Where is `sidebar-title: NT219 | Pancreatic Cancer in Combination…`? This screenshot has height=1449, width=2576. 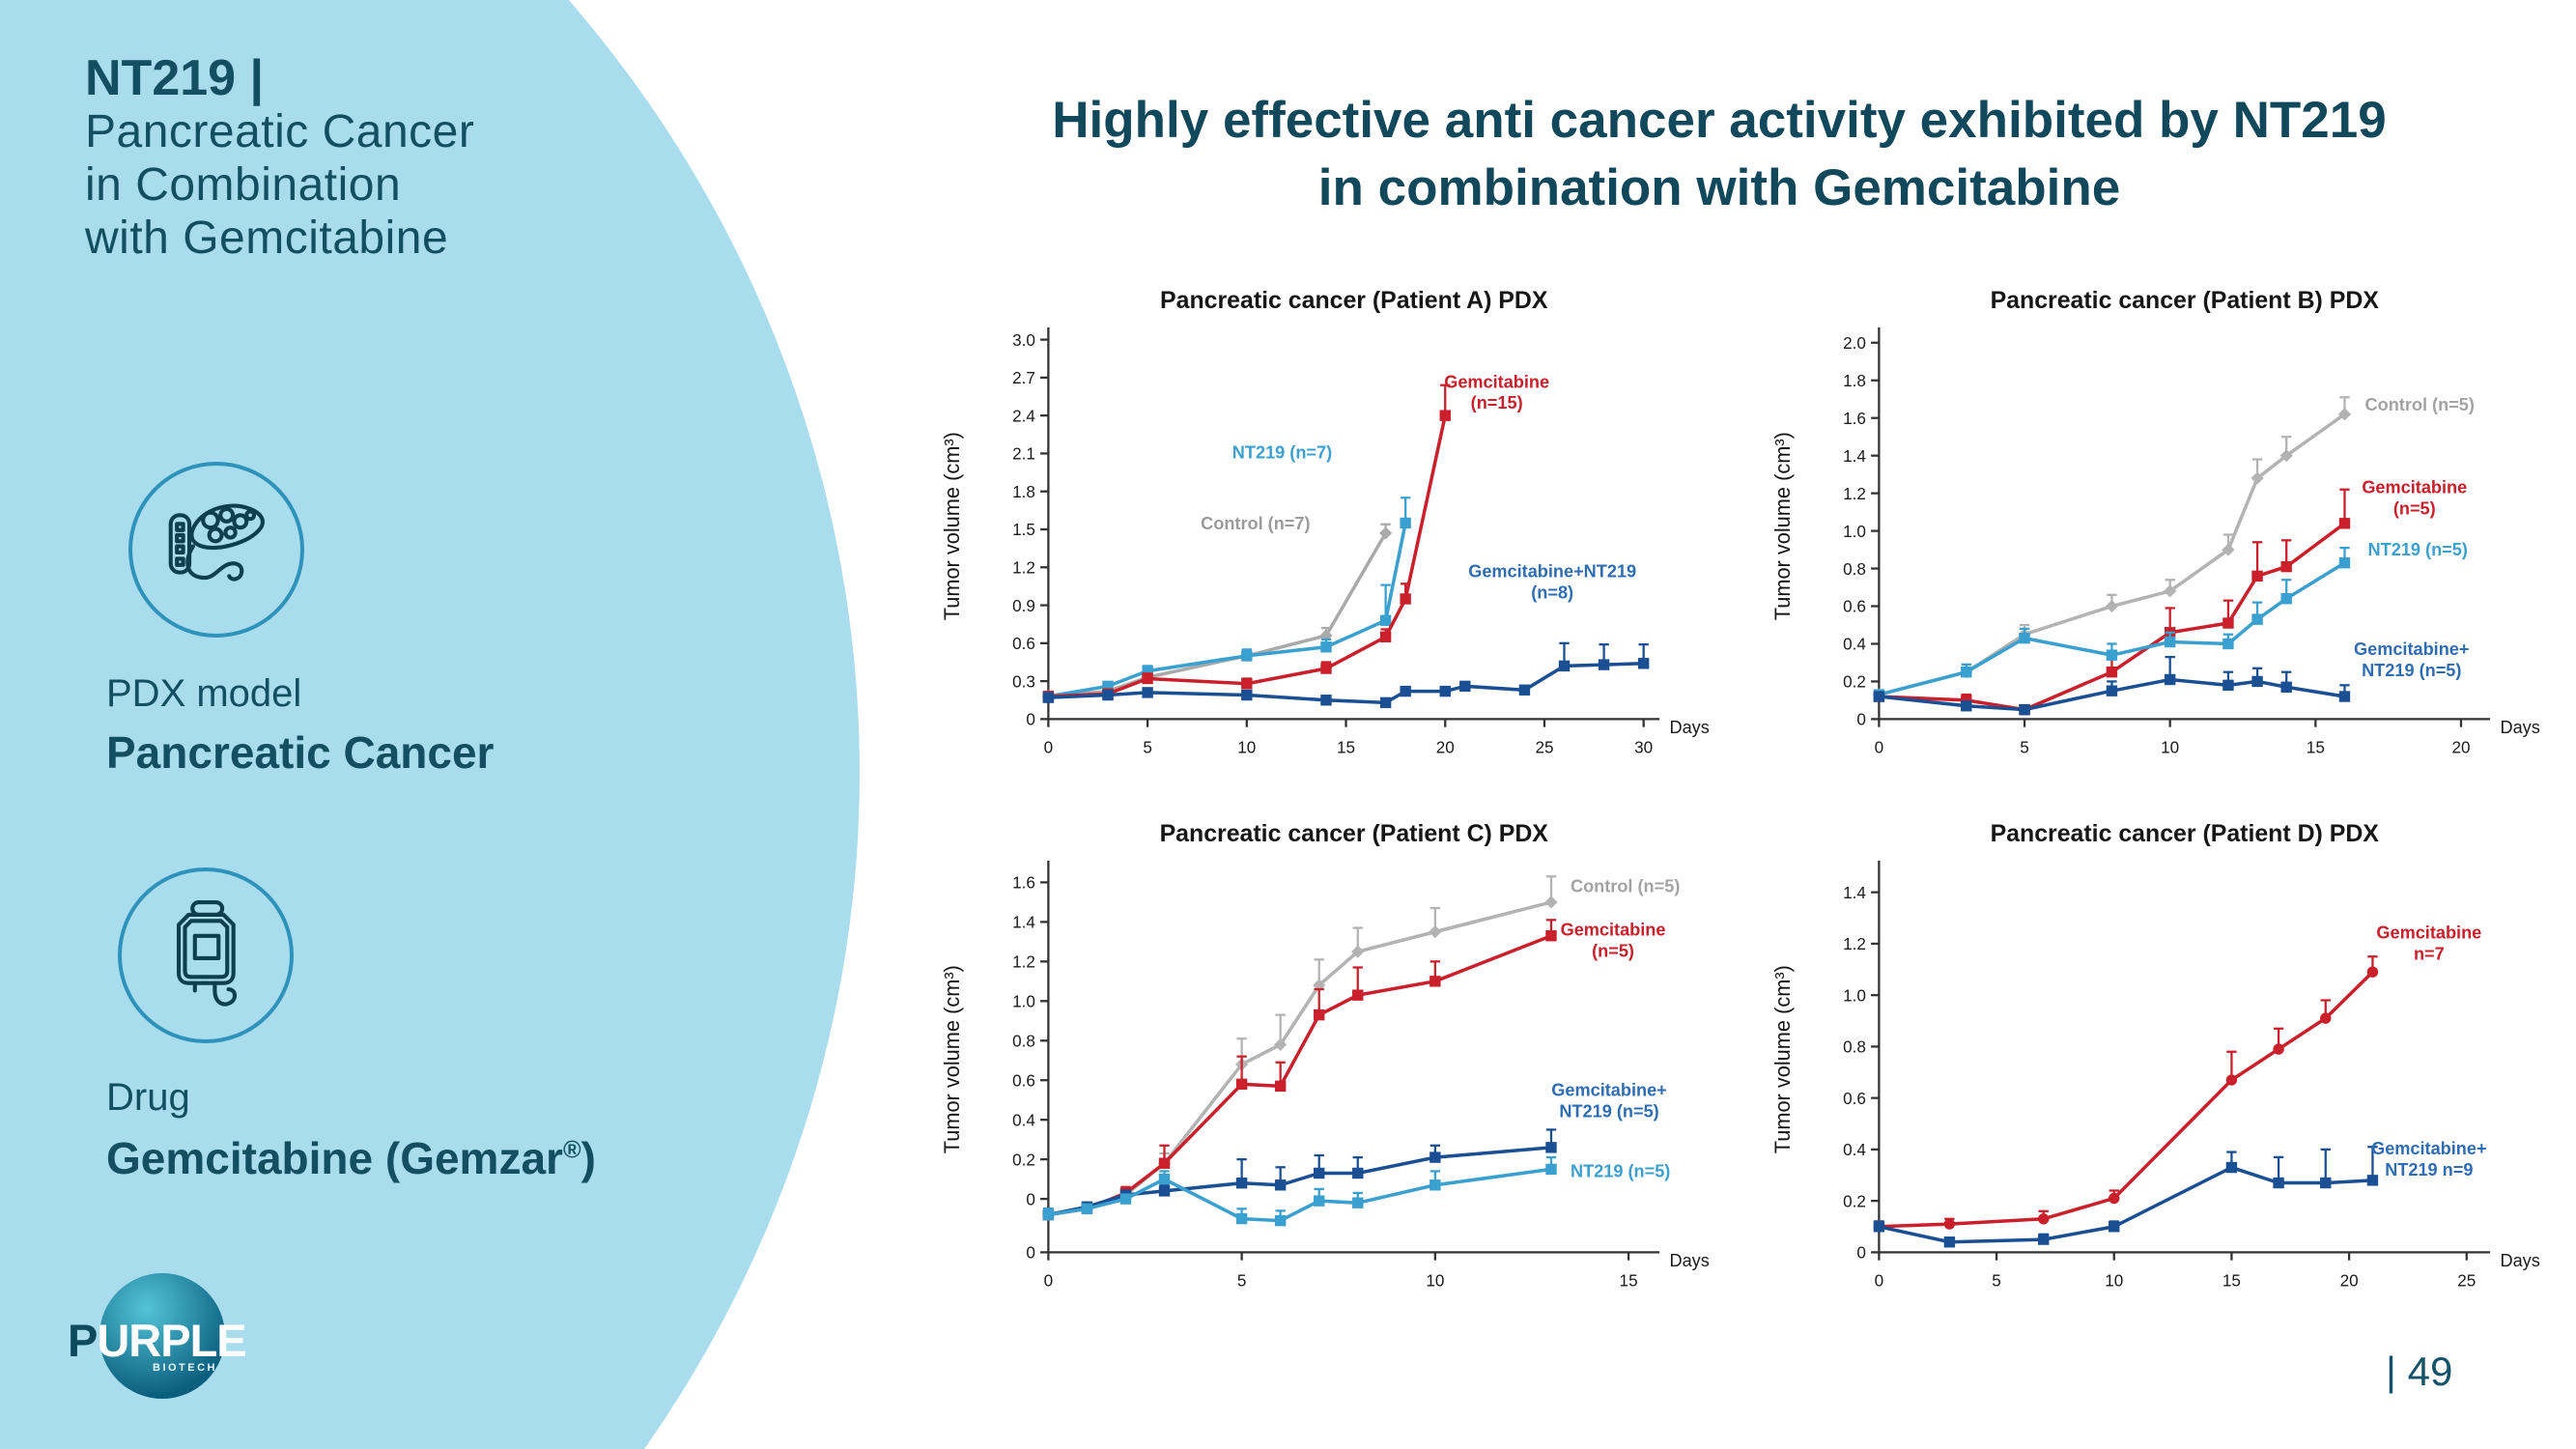
sidebar-title: NT219 | Pancreatic Cancer in Combination… is located at coordinates (279, 157).